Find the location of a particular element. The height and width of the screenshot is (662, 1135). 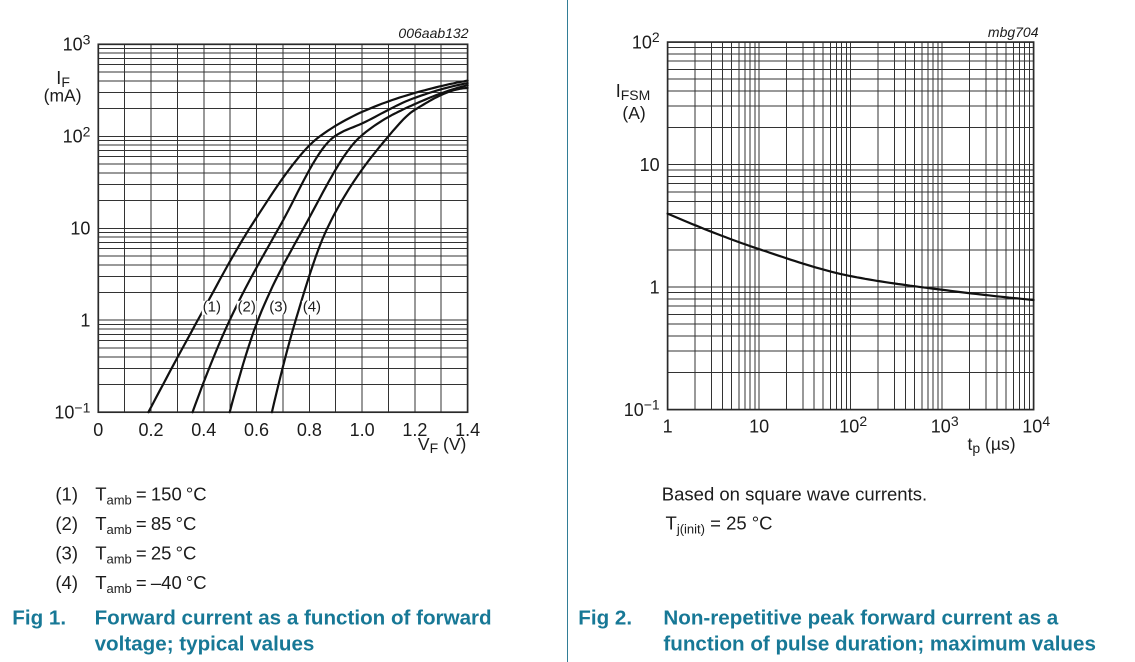

svg-text: Tamb = 150 °C is located at coordinates (150, 496).